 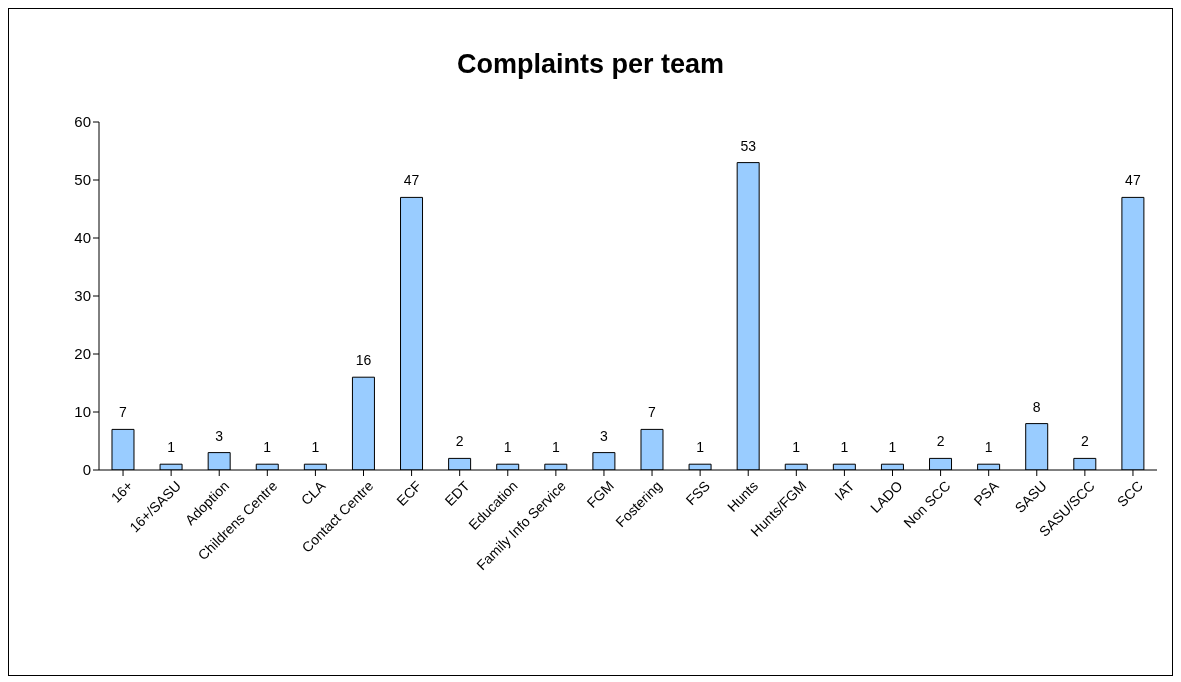 I want to click on x-tick-label: PSA, so click(x=986, y=493).